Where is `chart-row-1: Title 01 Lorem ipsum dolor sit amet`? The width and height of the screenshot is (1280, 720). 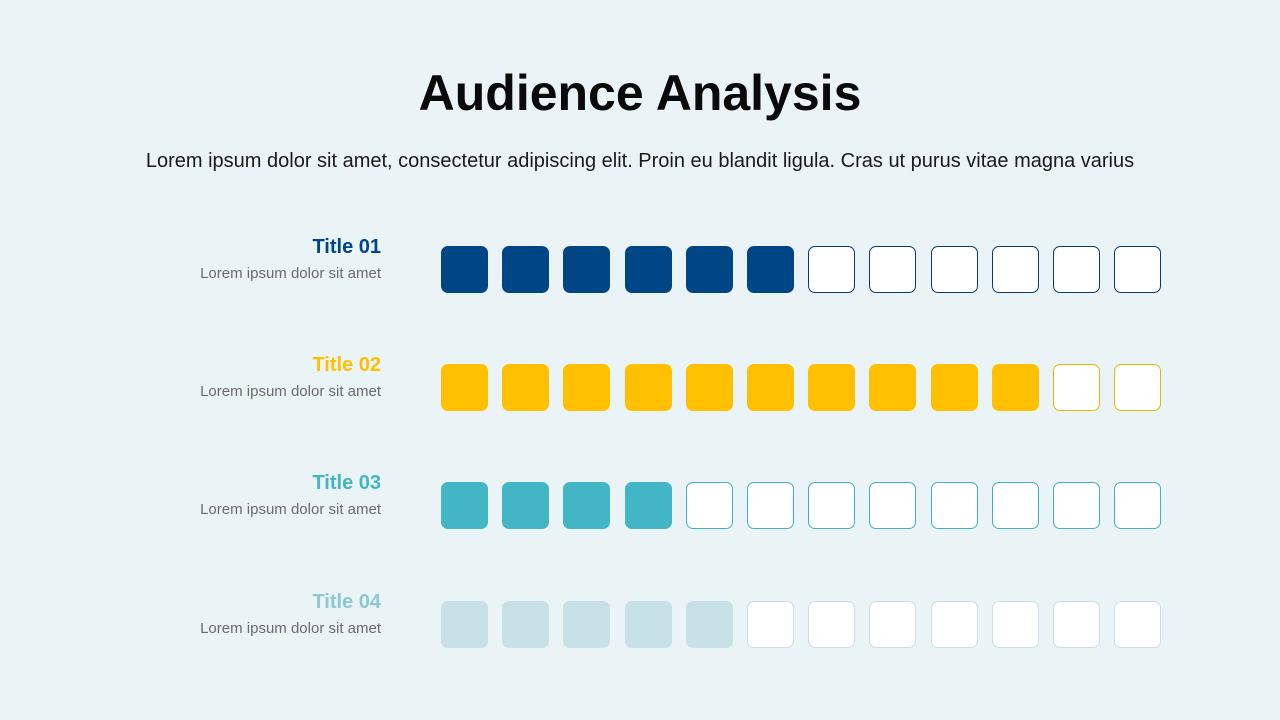 chart-row-1: Title 01 Lorem ipsum dolor sit amet is located at coordinates (640, 265).